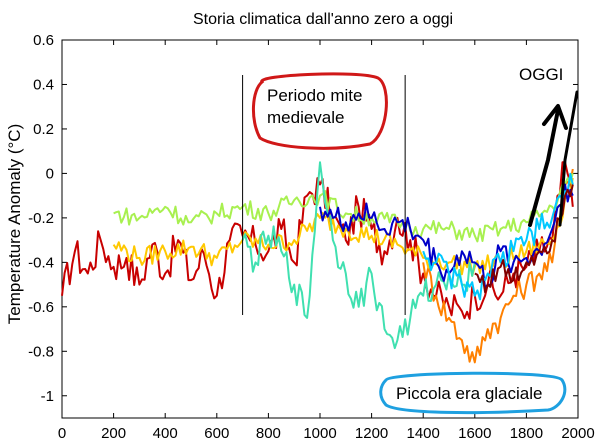 This screenshot has height=443, width=600. I want to click on little-ice-age-outline, so click(473, 393).